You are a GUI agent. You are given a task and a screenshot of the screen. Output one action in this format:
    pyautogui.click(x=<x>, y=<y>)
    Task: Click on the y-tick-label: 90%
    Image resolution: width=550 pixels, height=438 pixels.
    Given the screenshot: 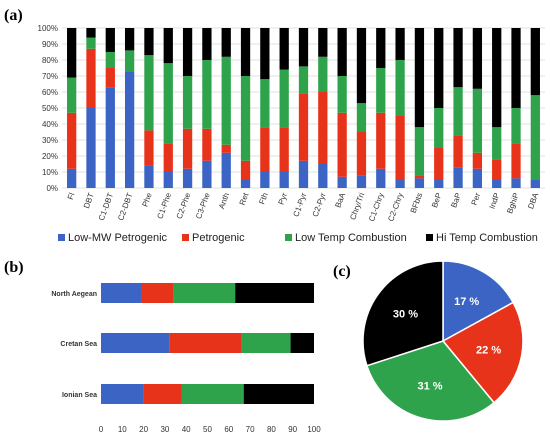 What is the action you would take?
    pyautogui.click(x=50, y=44)
    